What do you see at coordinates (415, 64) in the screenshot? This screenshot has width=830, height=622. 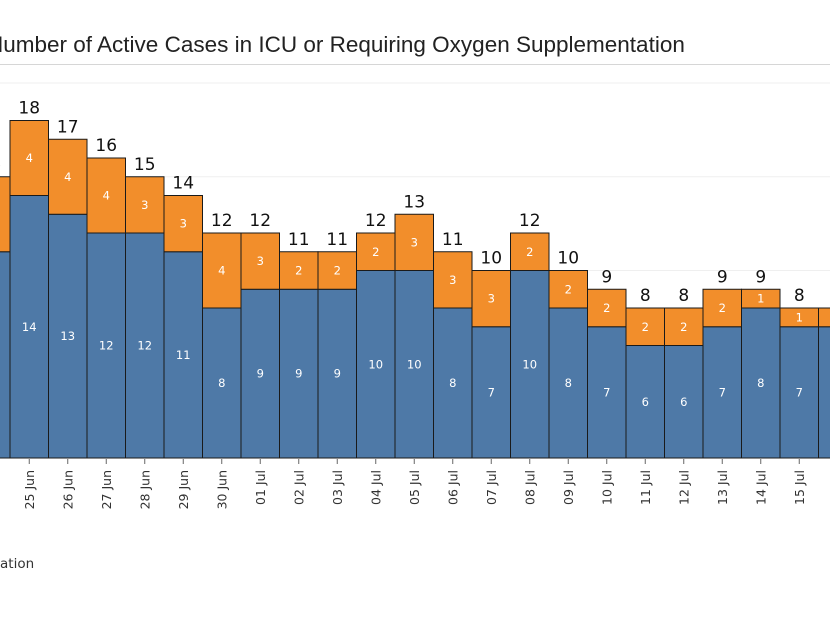 I see `title-divider` at bounding box center [415, 64].